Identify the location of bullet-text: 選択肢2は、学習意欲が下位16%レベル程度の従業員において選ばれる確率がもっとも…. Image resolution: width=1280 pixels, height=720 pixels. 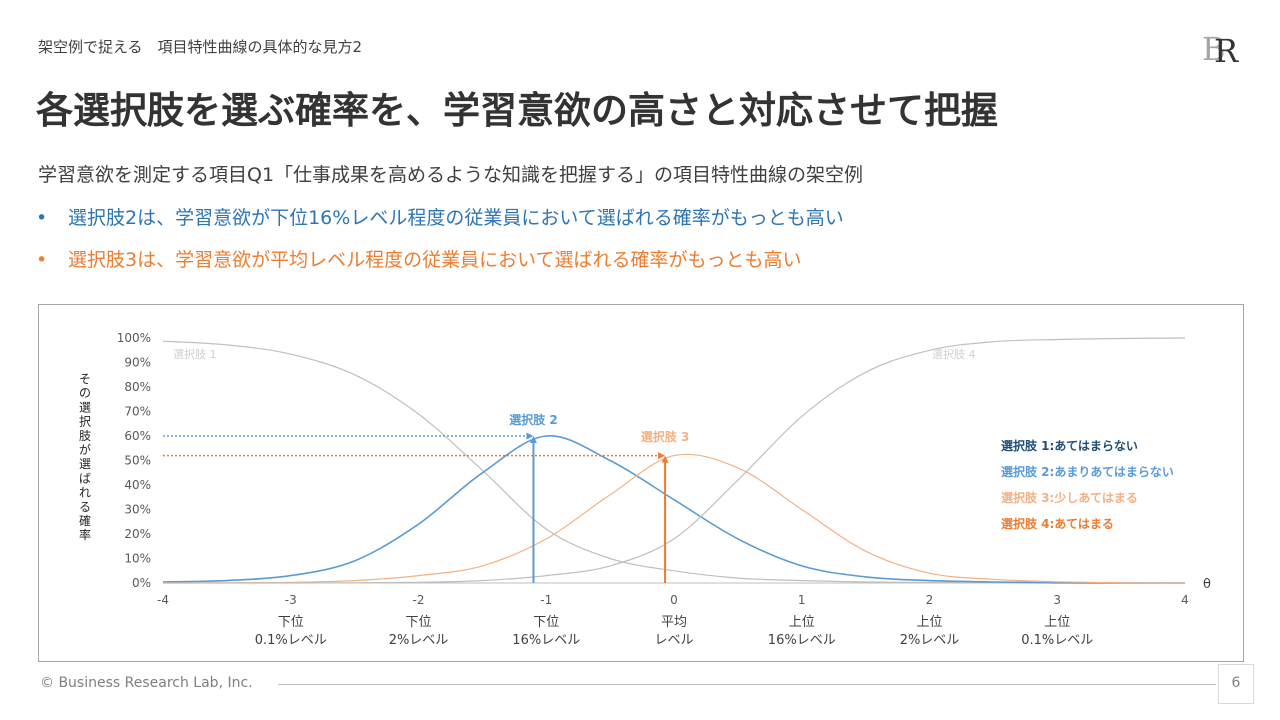
(456, 218).